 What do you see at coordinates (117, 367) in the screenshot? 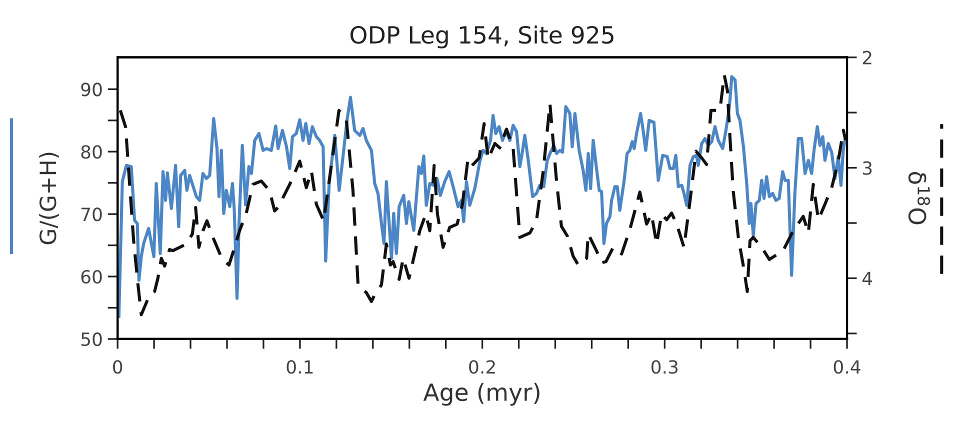
I see `x-tick-label: 0` at bounding box center [117, 367].